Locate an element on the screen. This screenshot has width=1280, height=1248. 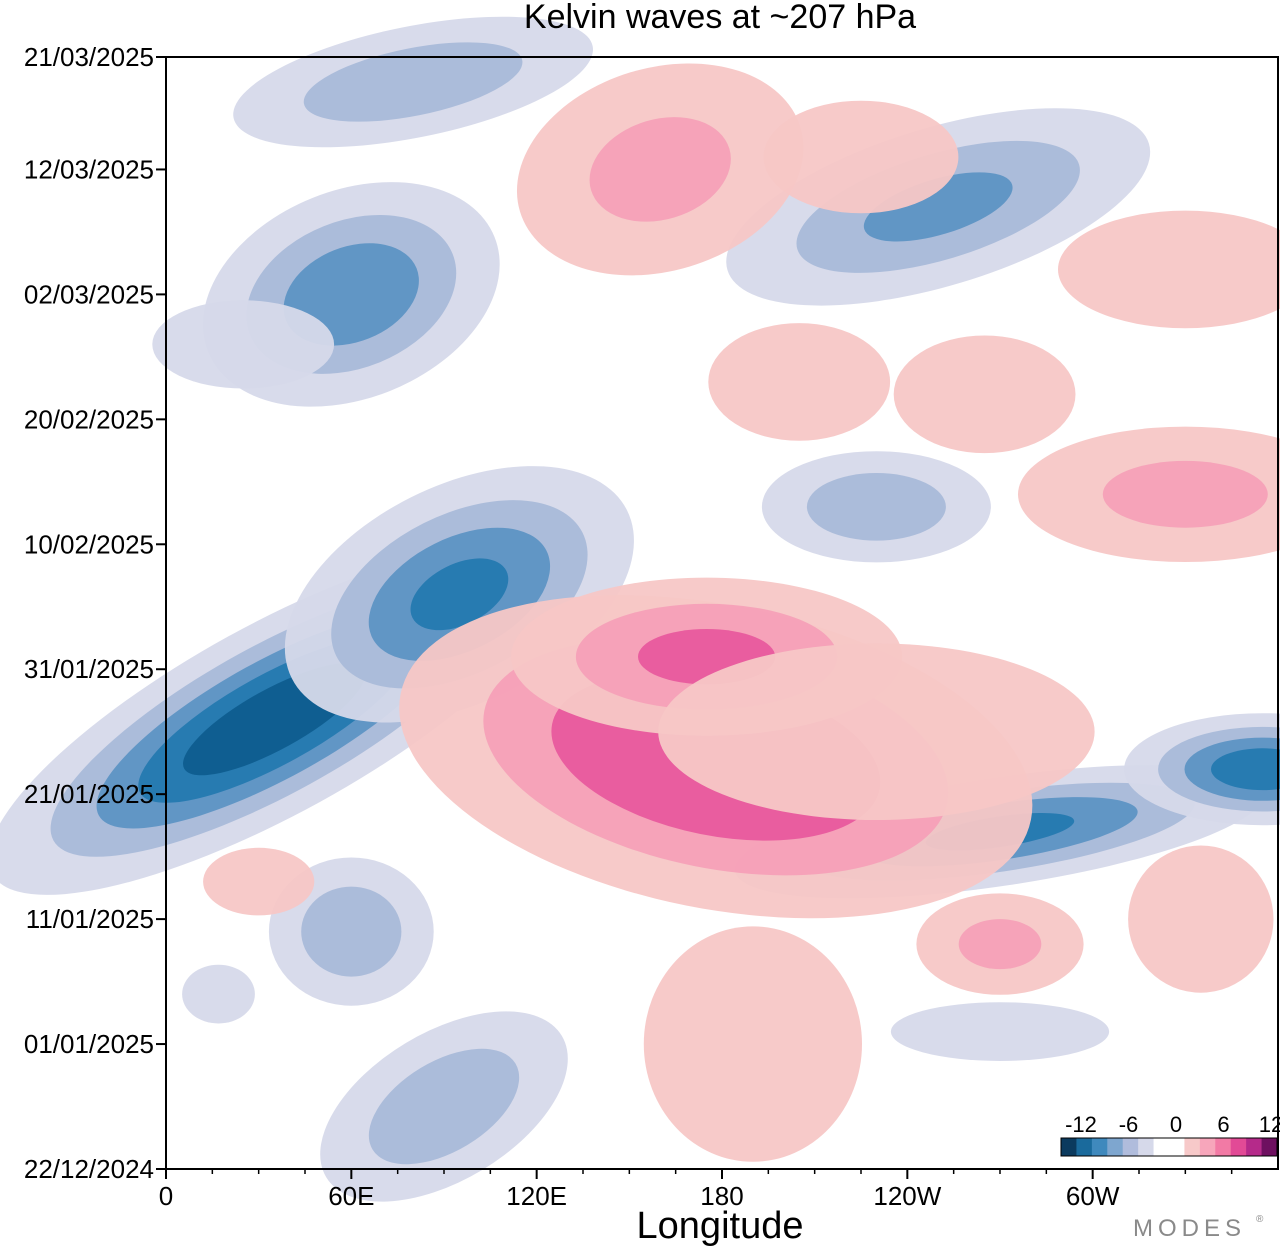
y-tick-label: 31/01/2025 is located at coordinates (89, 669).